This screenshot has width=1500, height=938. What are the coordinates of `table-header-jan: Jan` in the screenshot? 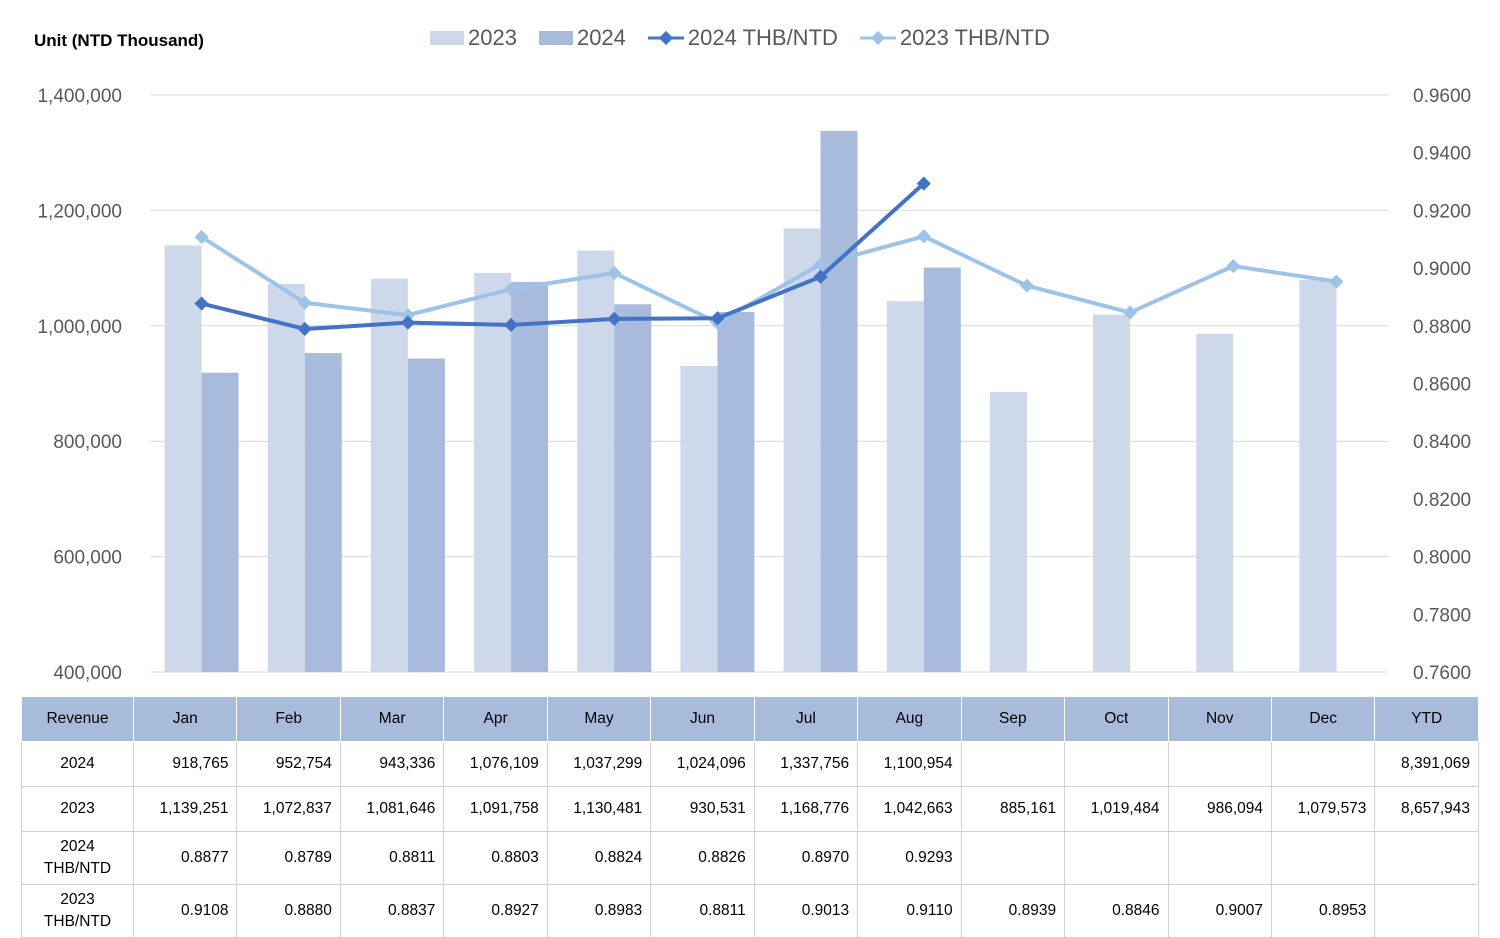 It's located at (185, 719).